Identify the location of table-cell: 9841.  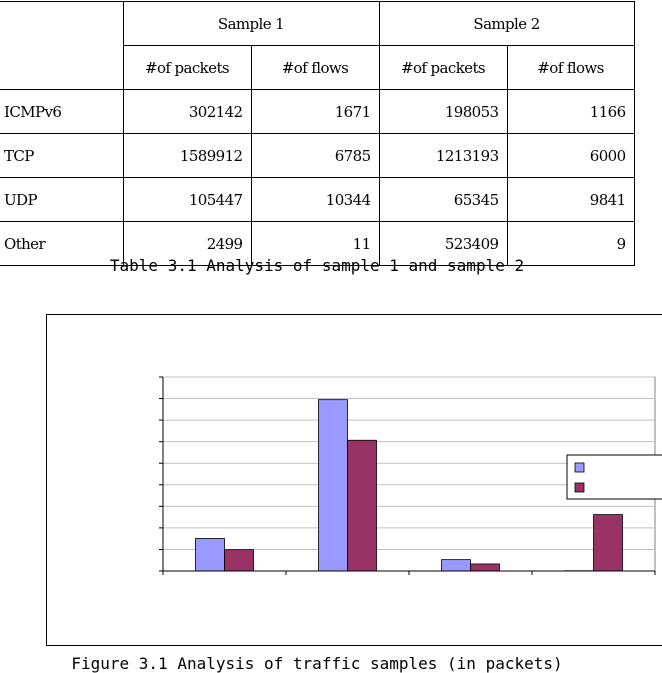
(570, 200).